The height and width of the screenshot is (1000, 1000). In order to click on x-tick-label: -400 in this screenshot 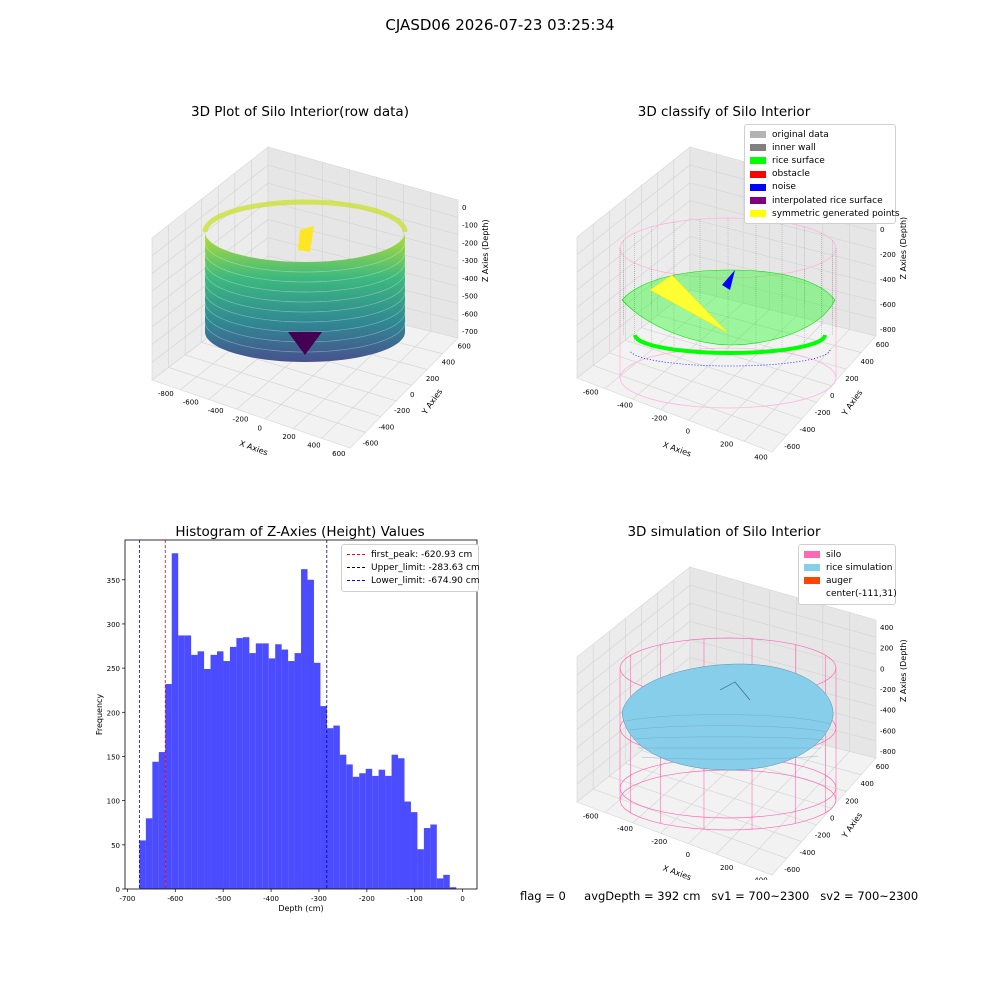, I will do `click(625, 405)`.